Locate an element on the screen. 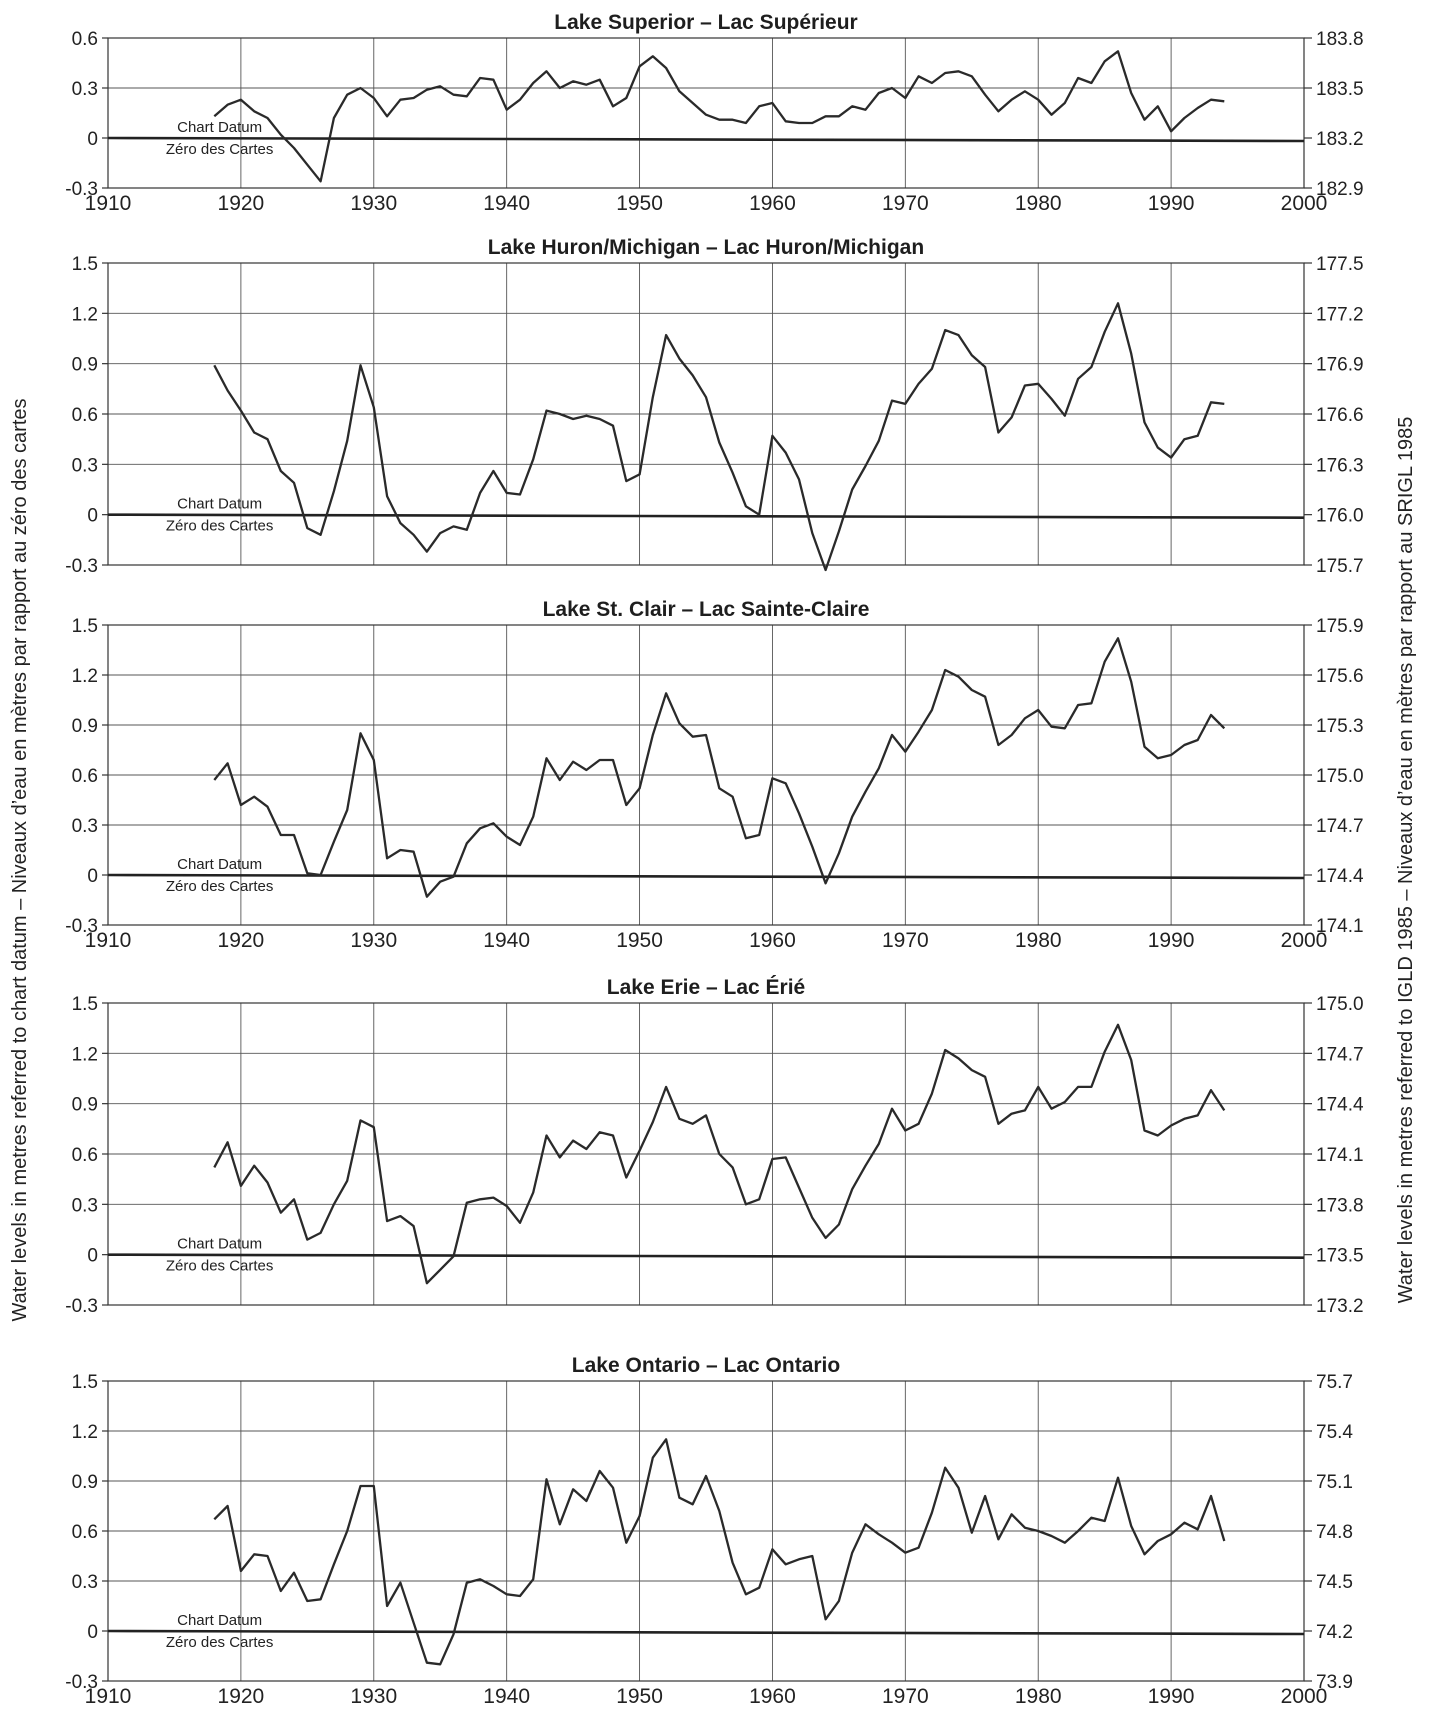  y2-tick-label: 75.1 is located at coordinates (1334, 1482).